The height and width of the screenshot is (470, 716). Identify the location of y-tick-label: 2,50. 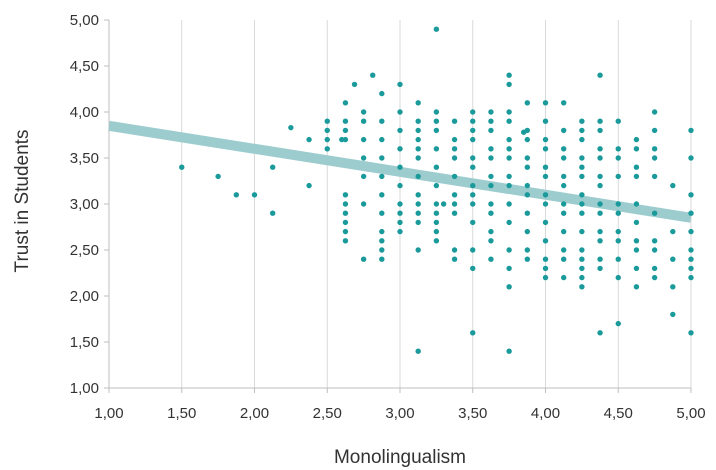
(84, 250).